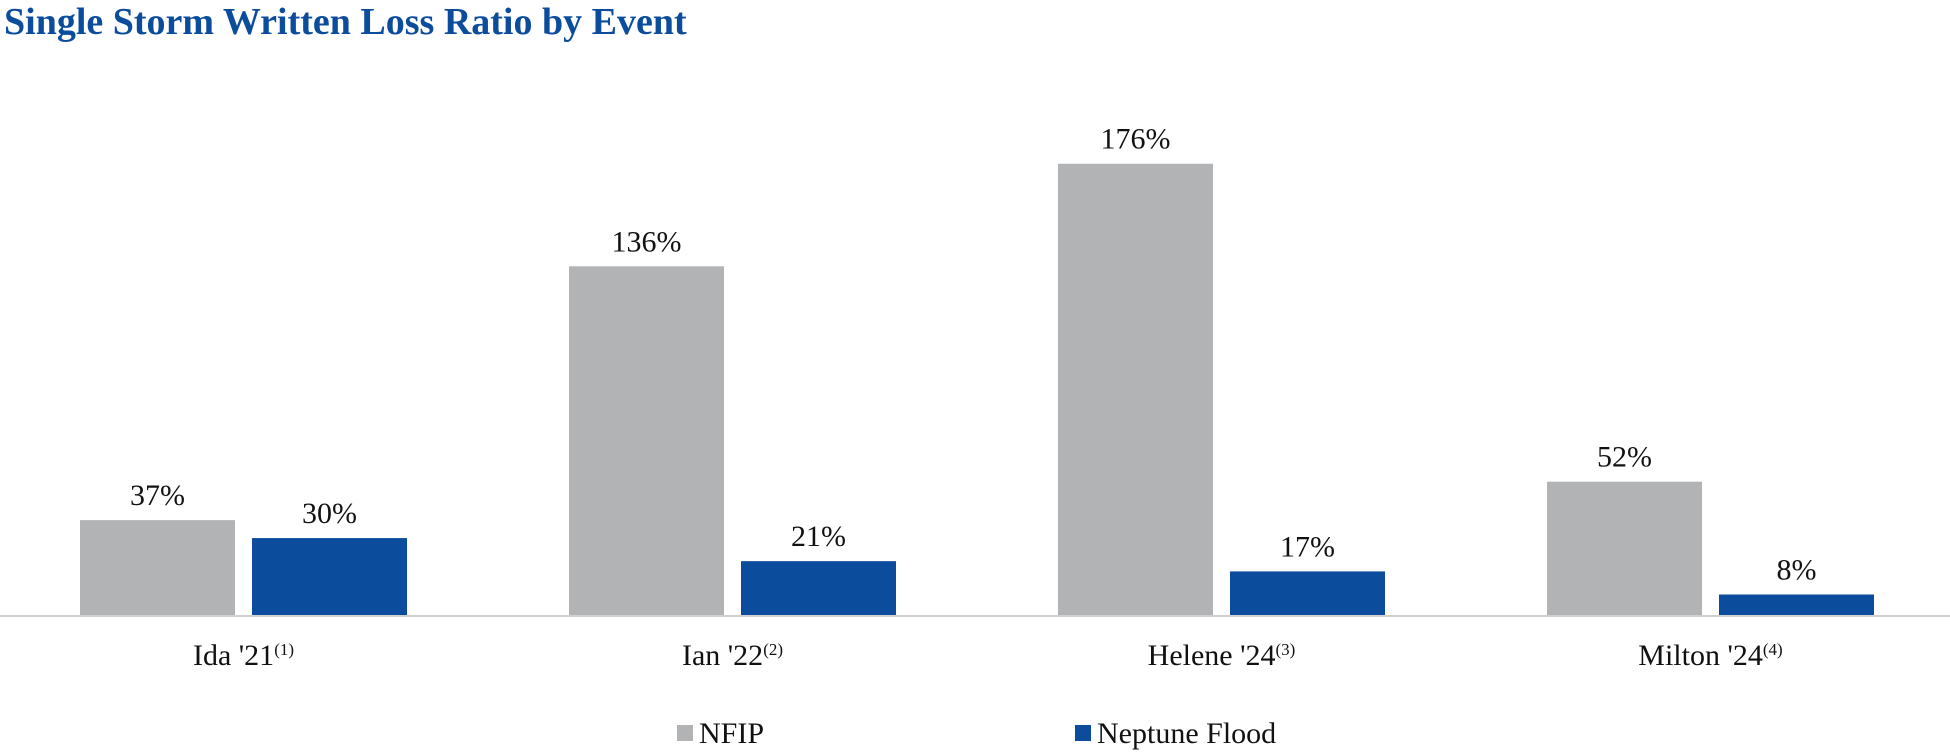 This screenshot has width=1950, height=752. Describe the element at coordinates (1797, 569) in the screenshot. I see `data-label-neptune-3: 8%` at that location.